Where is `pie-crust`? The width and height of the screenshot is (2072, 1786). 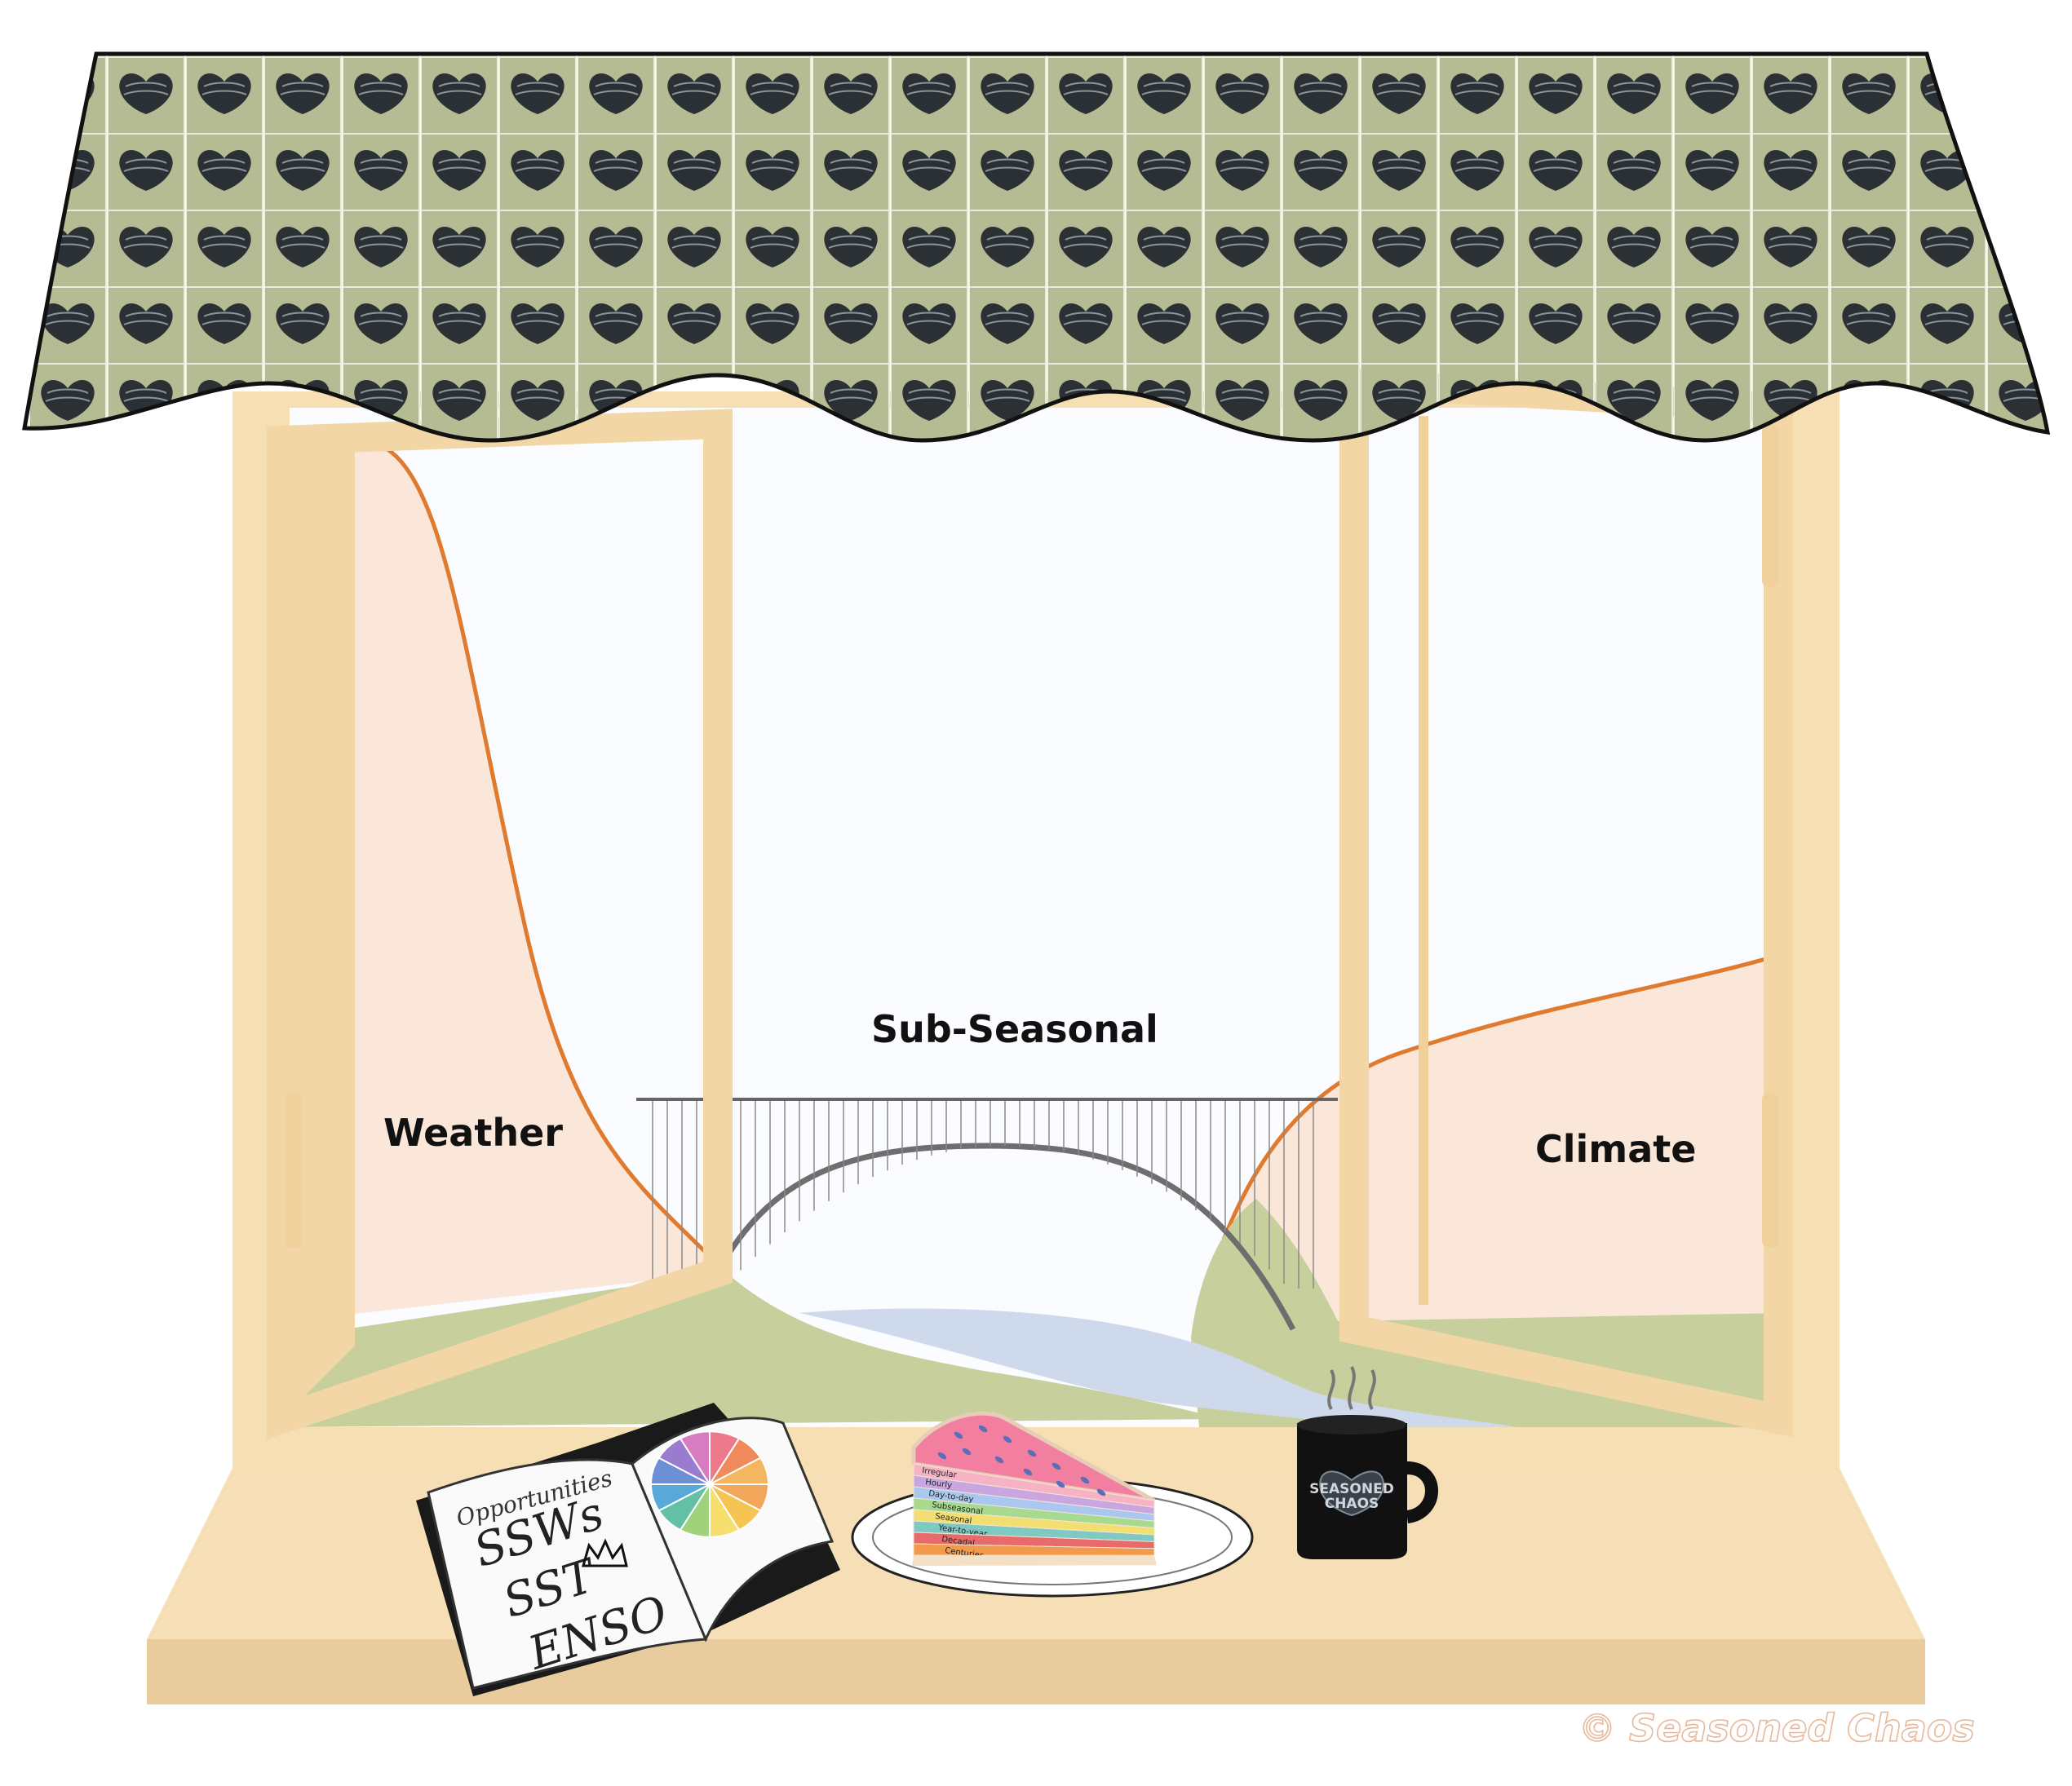 pie-crust is located at coordinates (1035, 1560).